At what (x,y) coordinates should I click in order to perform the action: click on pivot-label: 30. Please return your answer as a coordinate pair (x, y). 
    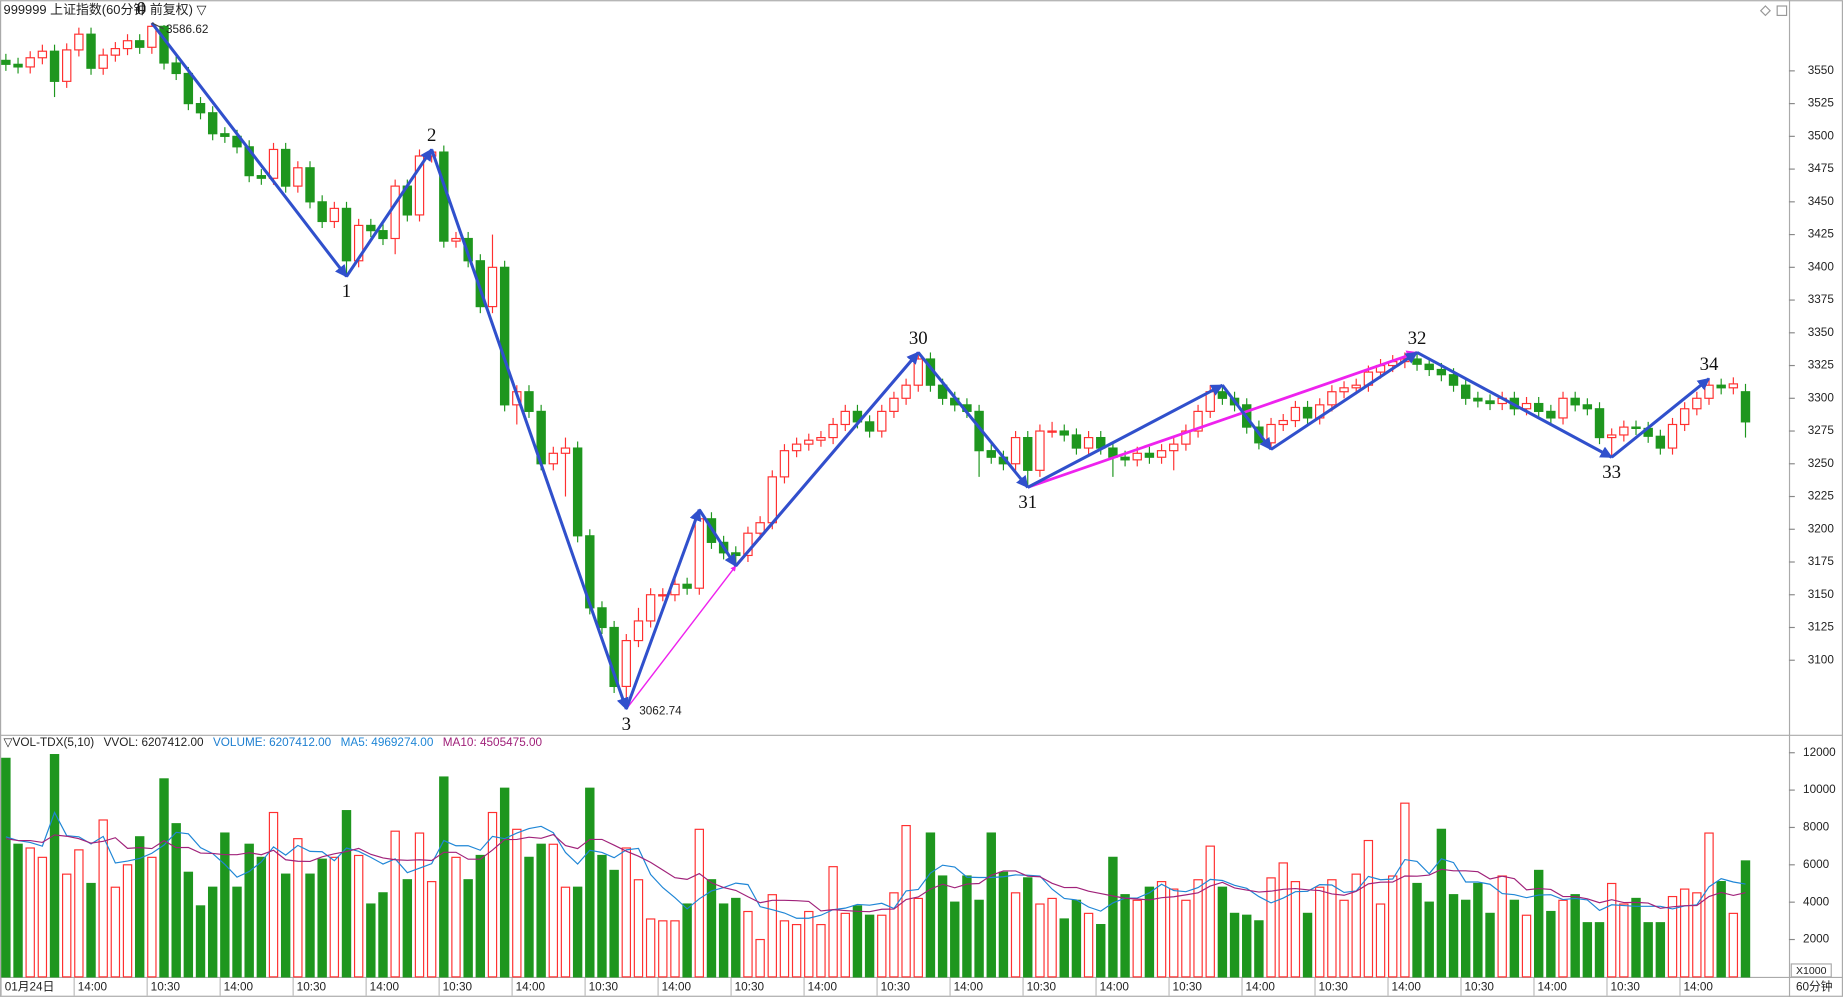
    Looking at the image, I should click on (918, 338).